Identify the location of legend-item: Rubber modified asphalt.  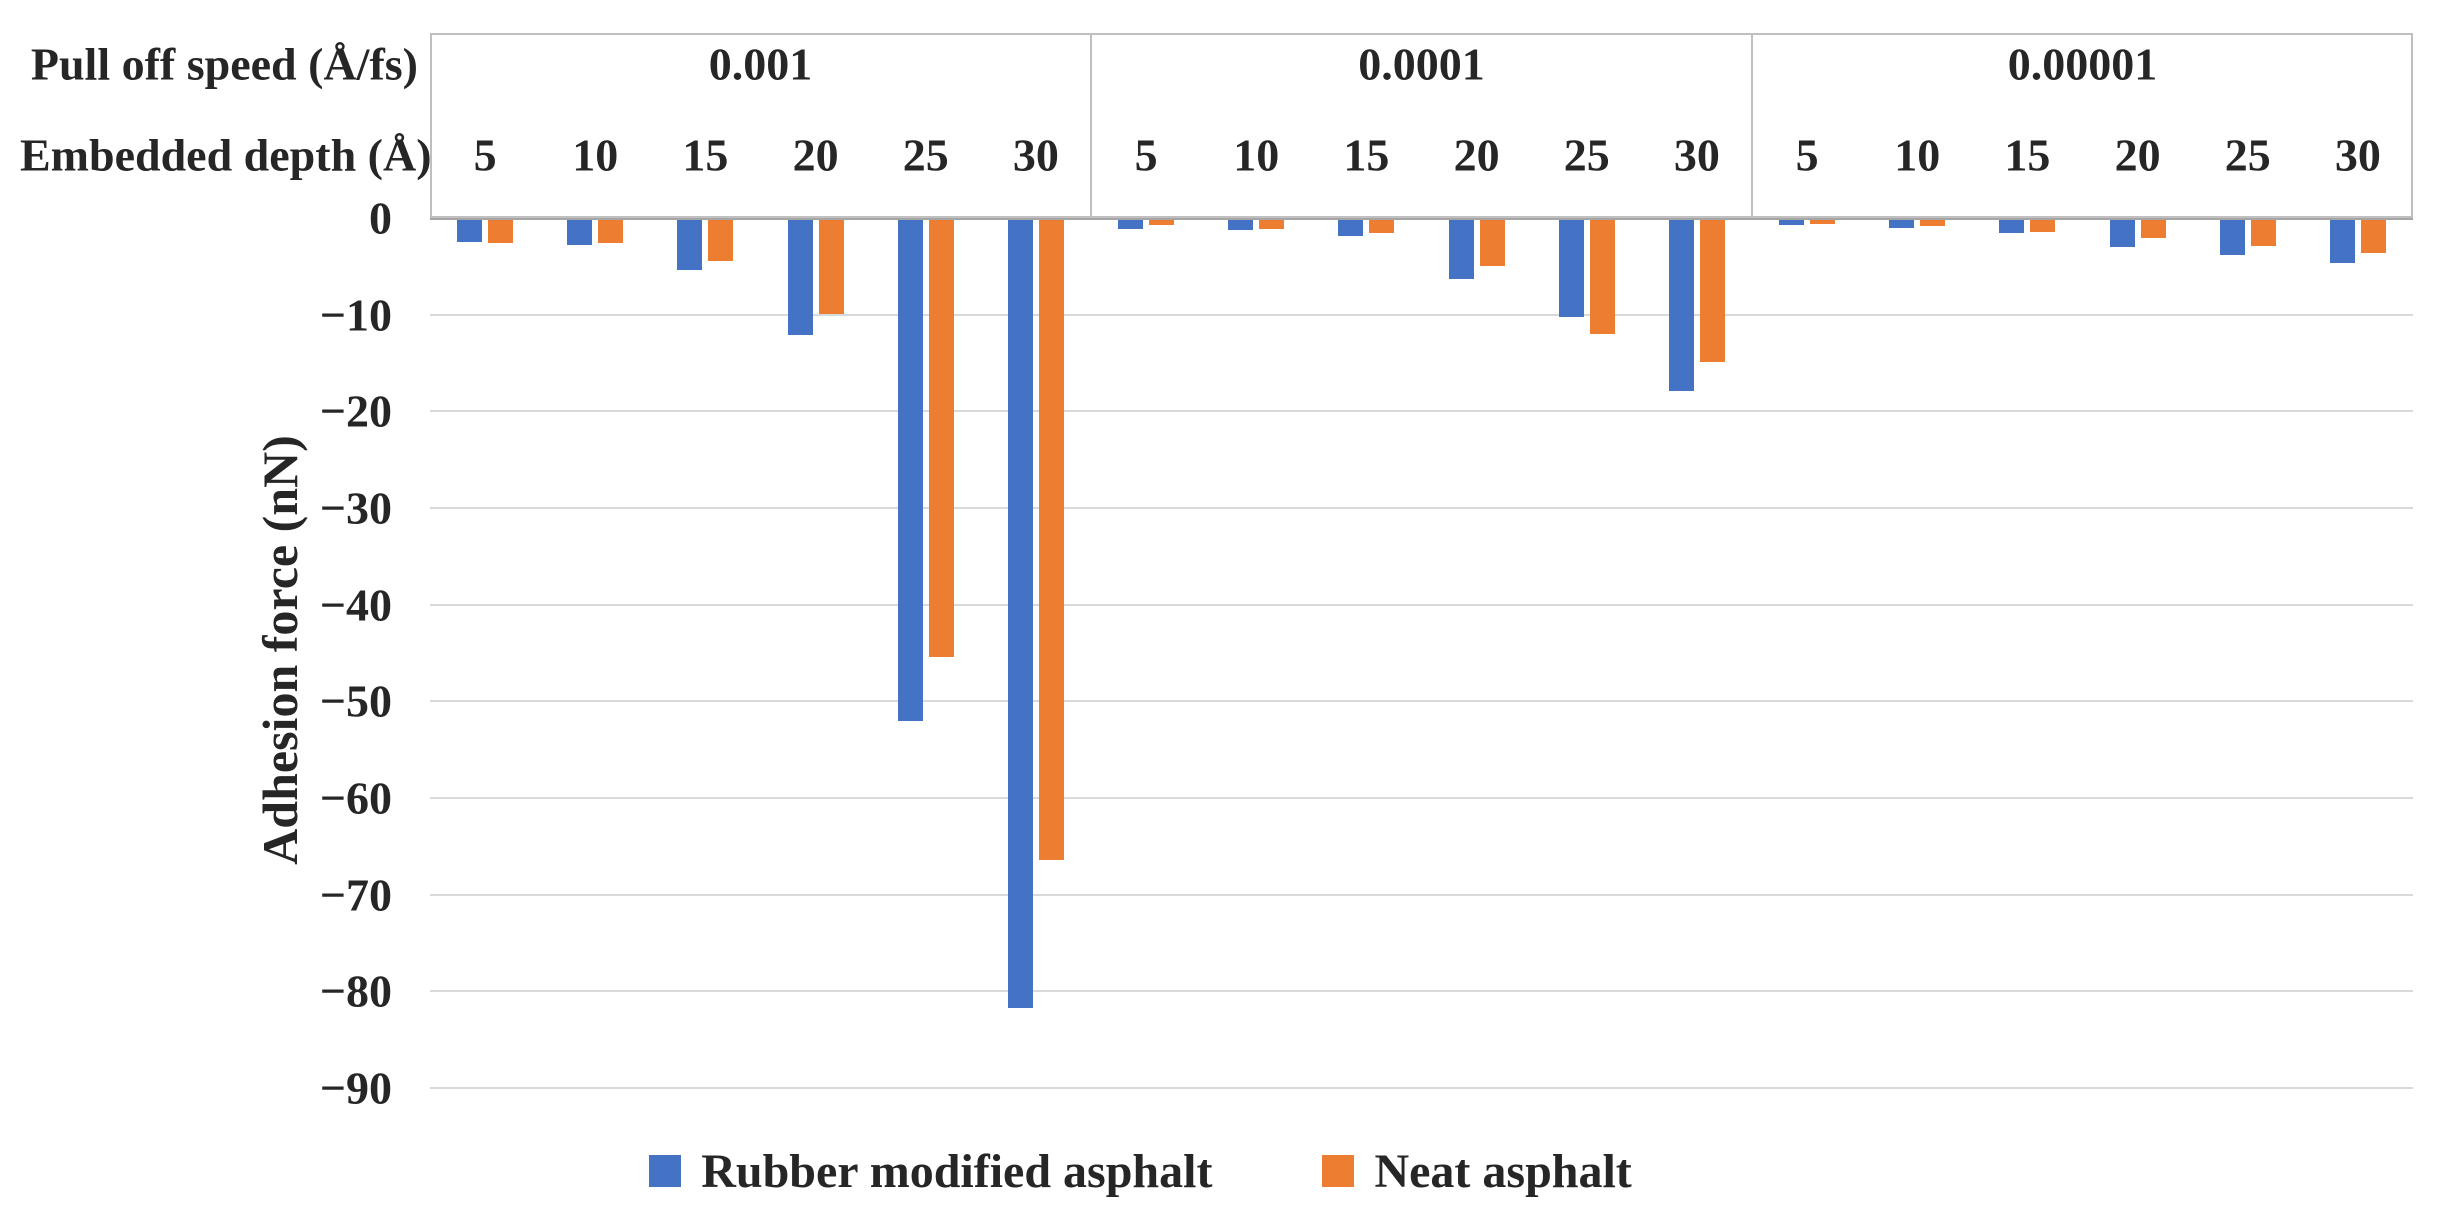
(930, 1171).